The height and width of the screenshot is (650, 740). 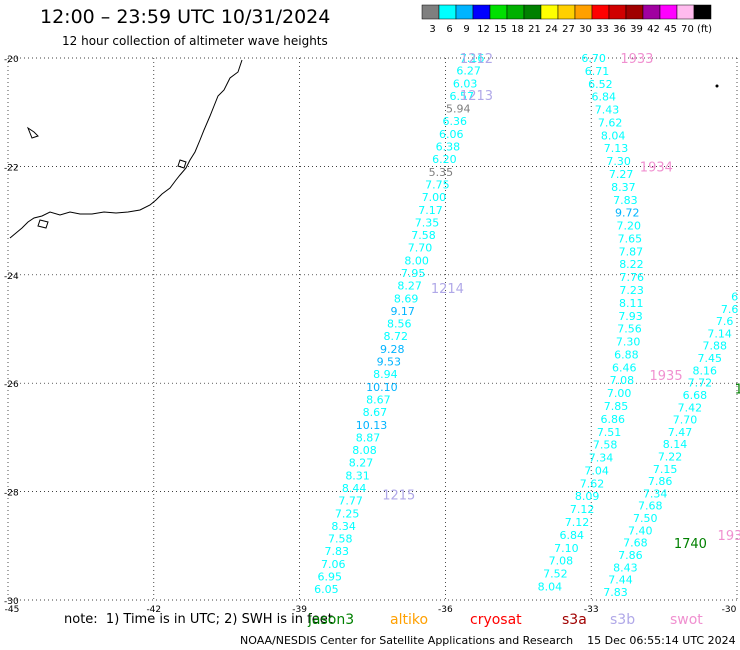 What do you see at coordinates (631, 303) in the screenshot?
I see `wave-height-value: 8.11` at bounding box center [631, 303].